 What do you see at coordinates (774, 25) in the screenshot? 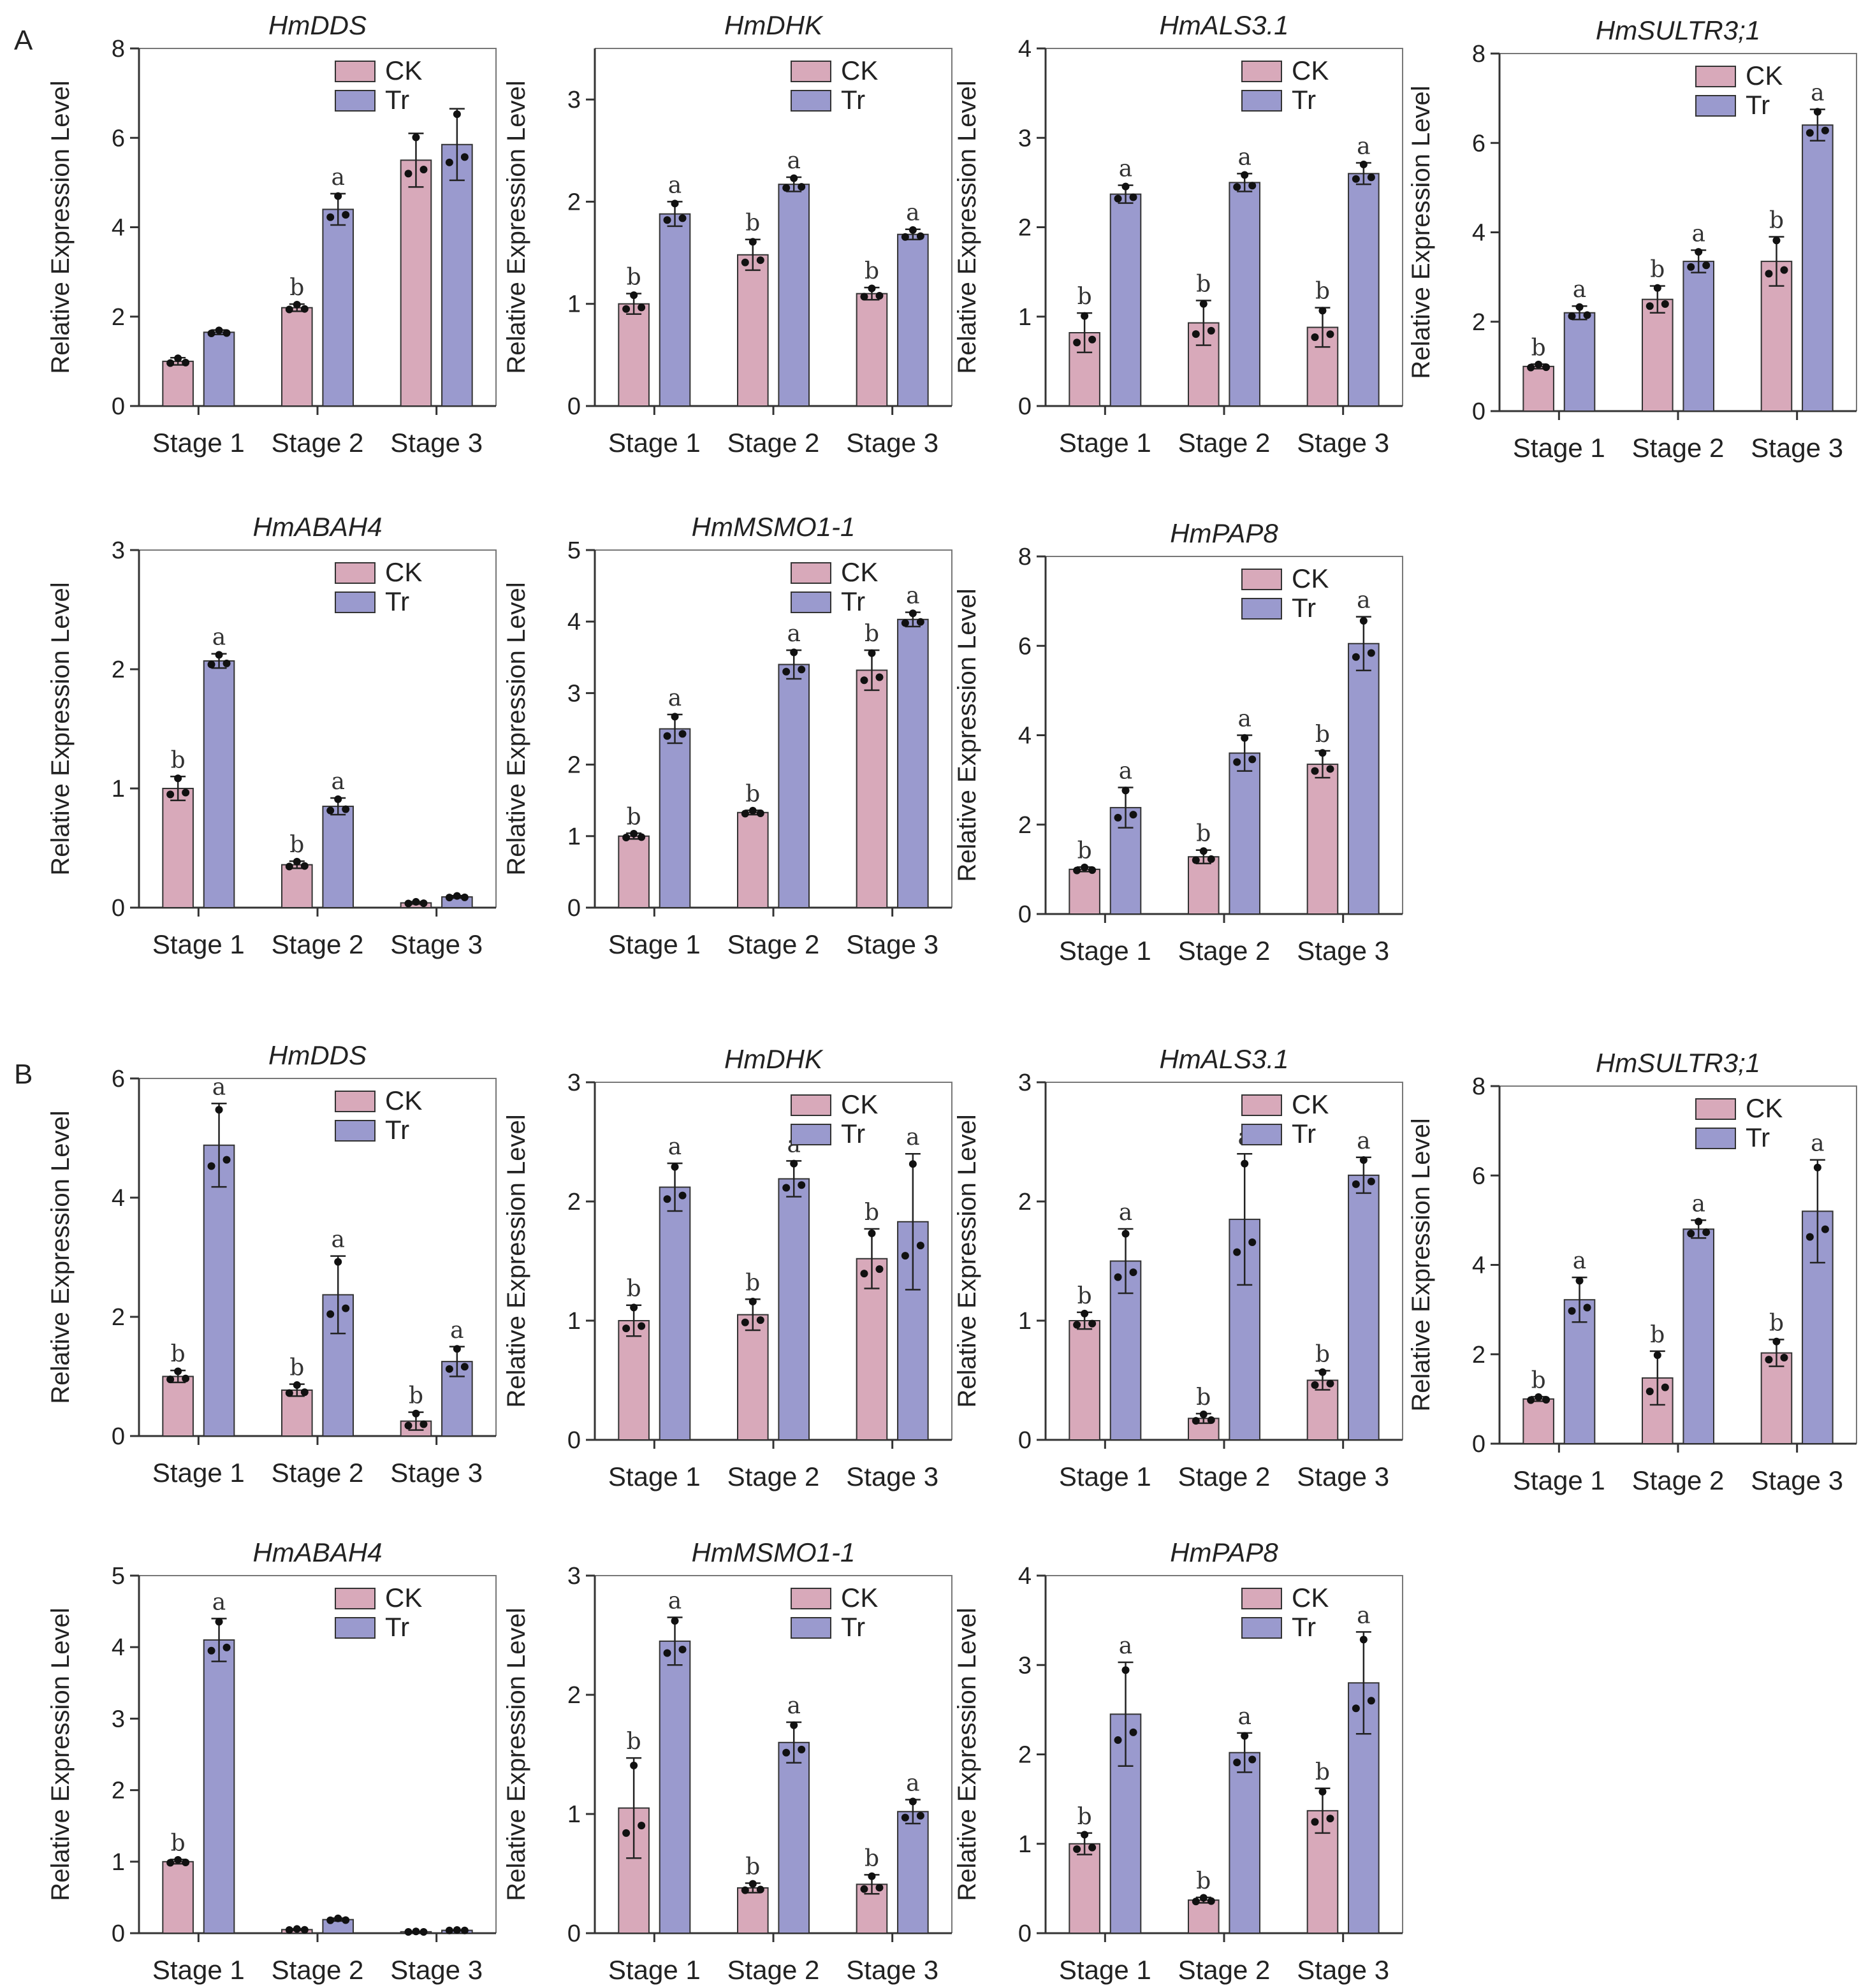
I see `chart-title: HmDHK` at bounding box center [774, 25].